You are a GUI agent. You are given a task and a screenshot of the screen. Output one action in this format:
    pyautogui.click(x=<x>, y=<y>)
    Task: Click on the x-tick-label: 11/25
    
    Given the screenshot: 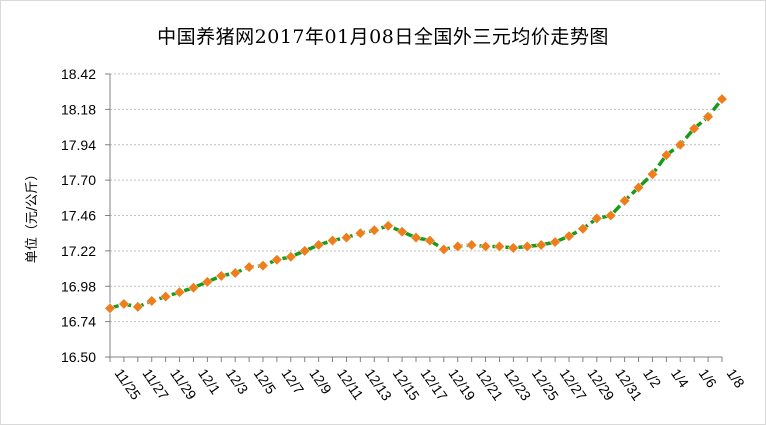 What is the action you would take?
    pyautogui.click(x=128, y=384)
    